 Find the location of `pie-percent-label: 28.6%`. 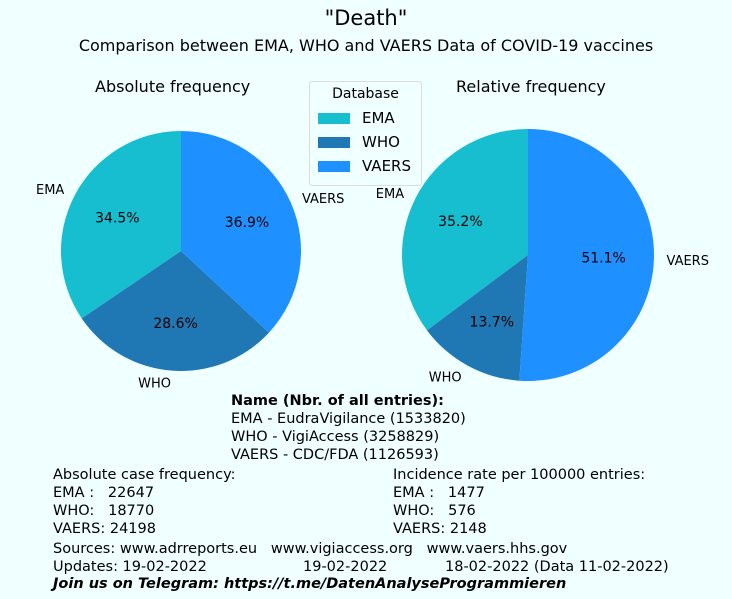

pie-percent-label: 28.6% is located at coordinates (175, 324).